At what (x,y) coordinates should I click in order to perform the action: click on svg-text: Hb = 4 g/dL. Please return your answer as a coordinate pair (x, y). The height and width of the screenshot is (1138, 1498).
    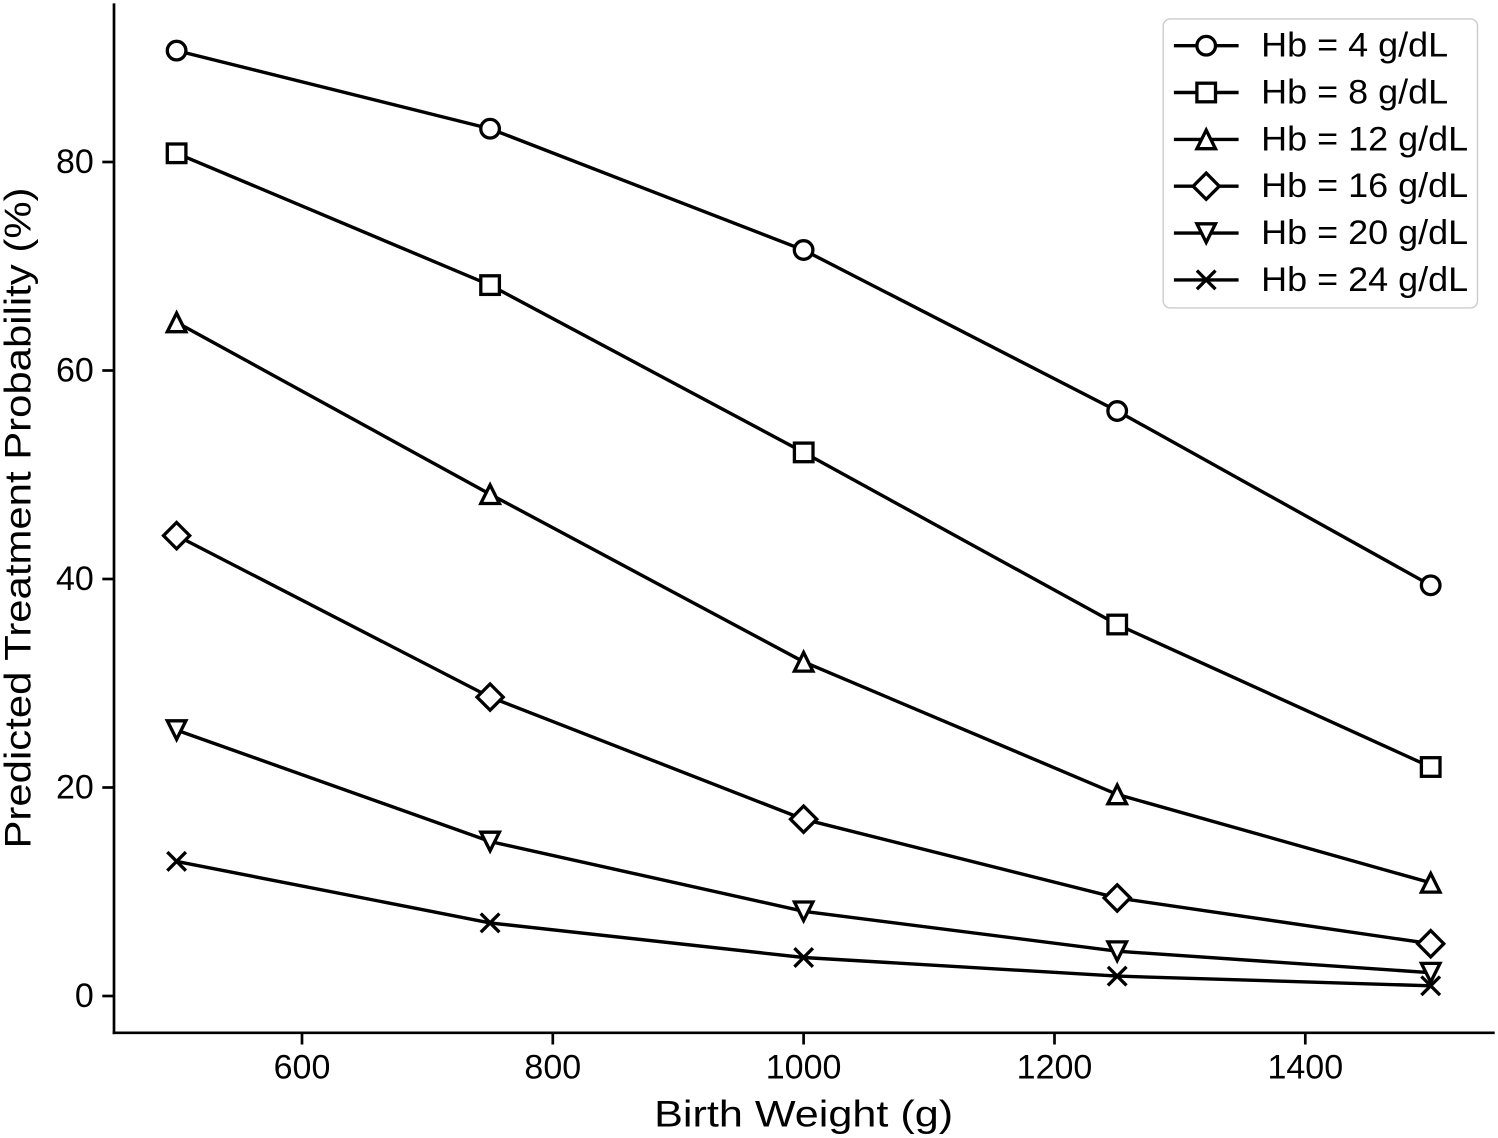
    Looking at the image, I should click on (1354, 46).